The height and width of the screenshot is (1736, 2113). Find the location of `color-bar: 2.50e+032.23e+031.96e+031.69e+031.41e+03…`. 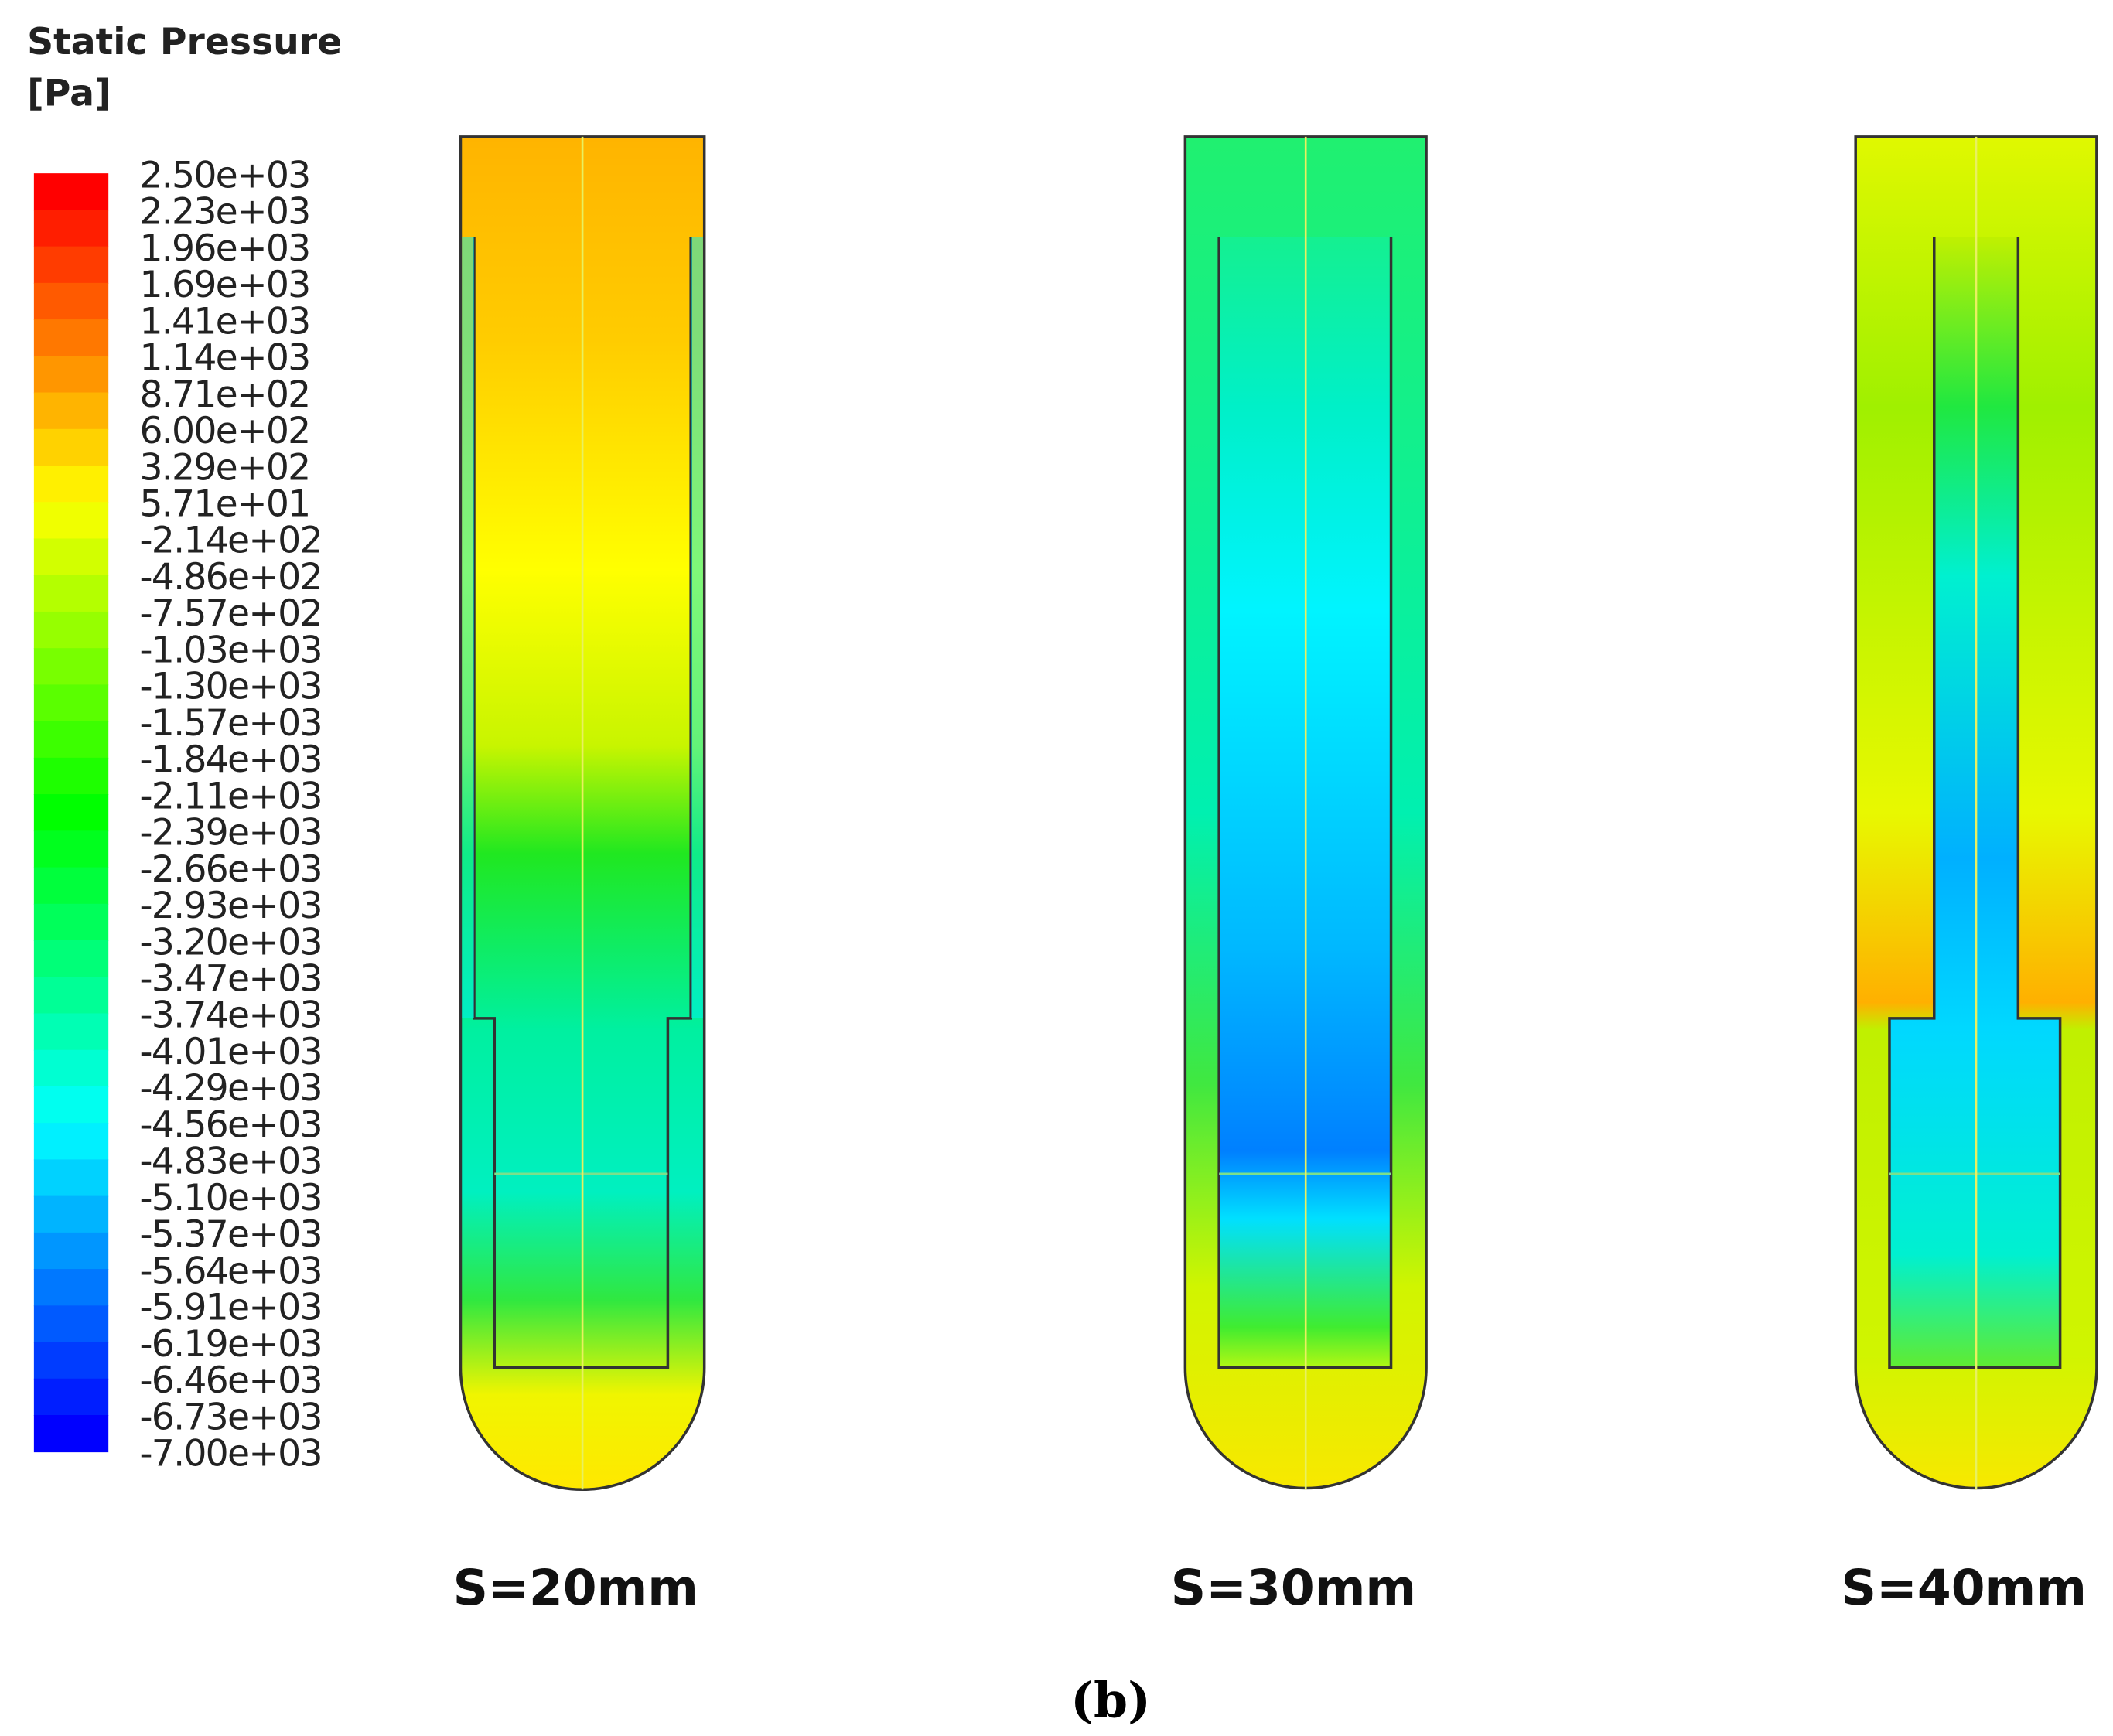

color-bar: 2.50e+032.23e+031.96e+031.69e+031.41e+03… is located at coordinates (178, 814).